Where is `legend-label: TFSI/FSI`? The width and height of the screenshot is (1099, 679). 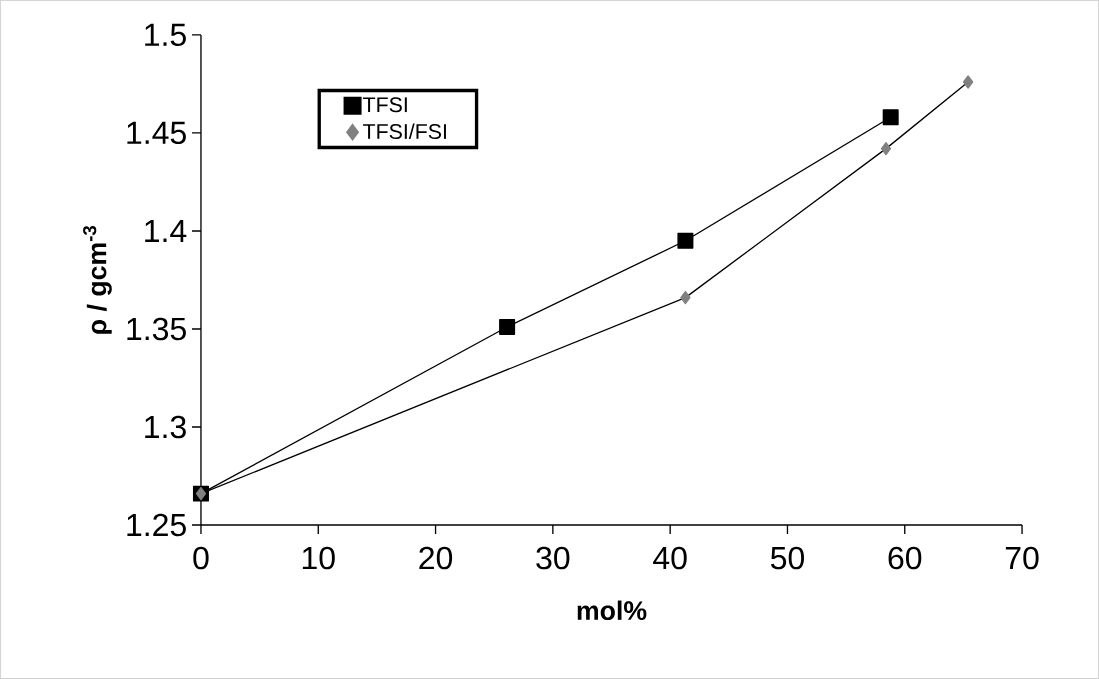
legend-label: TFSI/FSI is located at coordinates (404, 131).